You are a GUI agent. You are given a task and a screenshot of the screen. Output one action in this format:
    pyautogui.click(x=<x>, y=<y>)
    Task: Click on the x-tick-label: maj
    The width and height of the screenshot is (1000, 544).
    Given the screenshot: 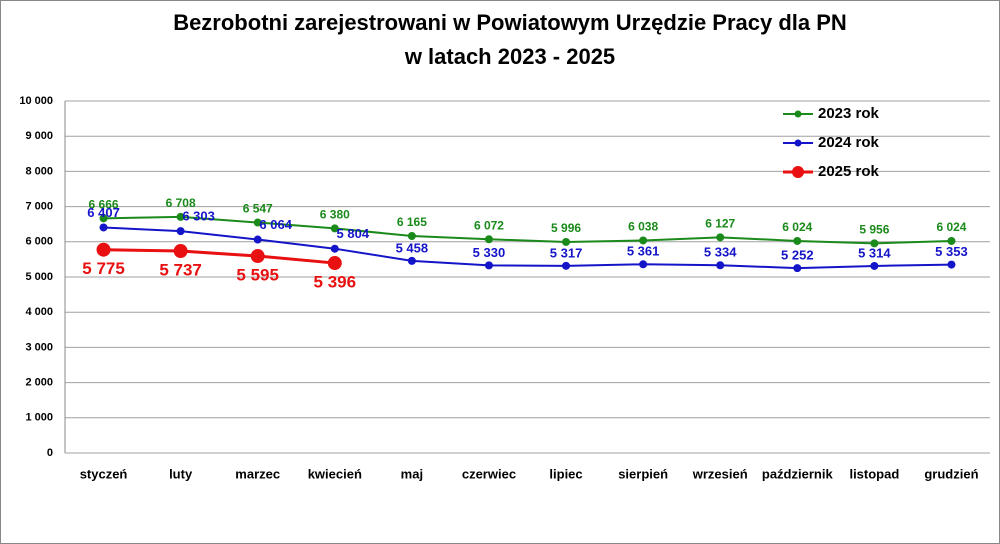 What is the action you would take?
    pyautogui.click(x=412, y=473)
    